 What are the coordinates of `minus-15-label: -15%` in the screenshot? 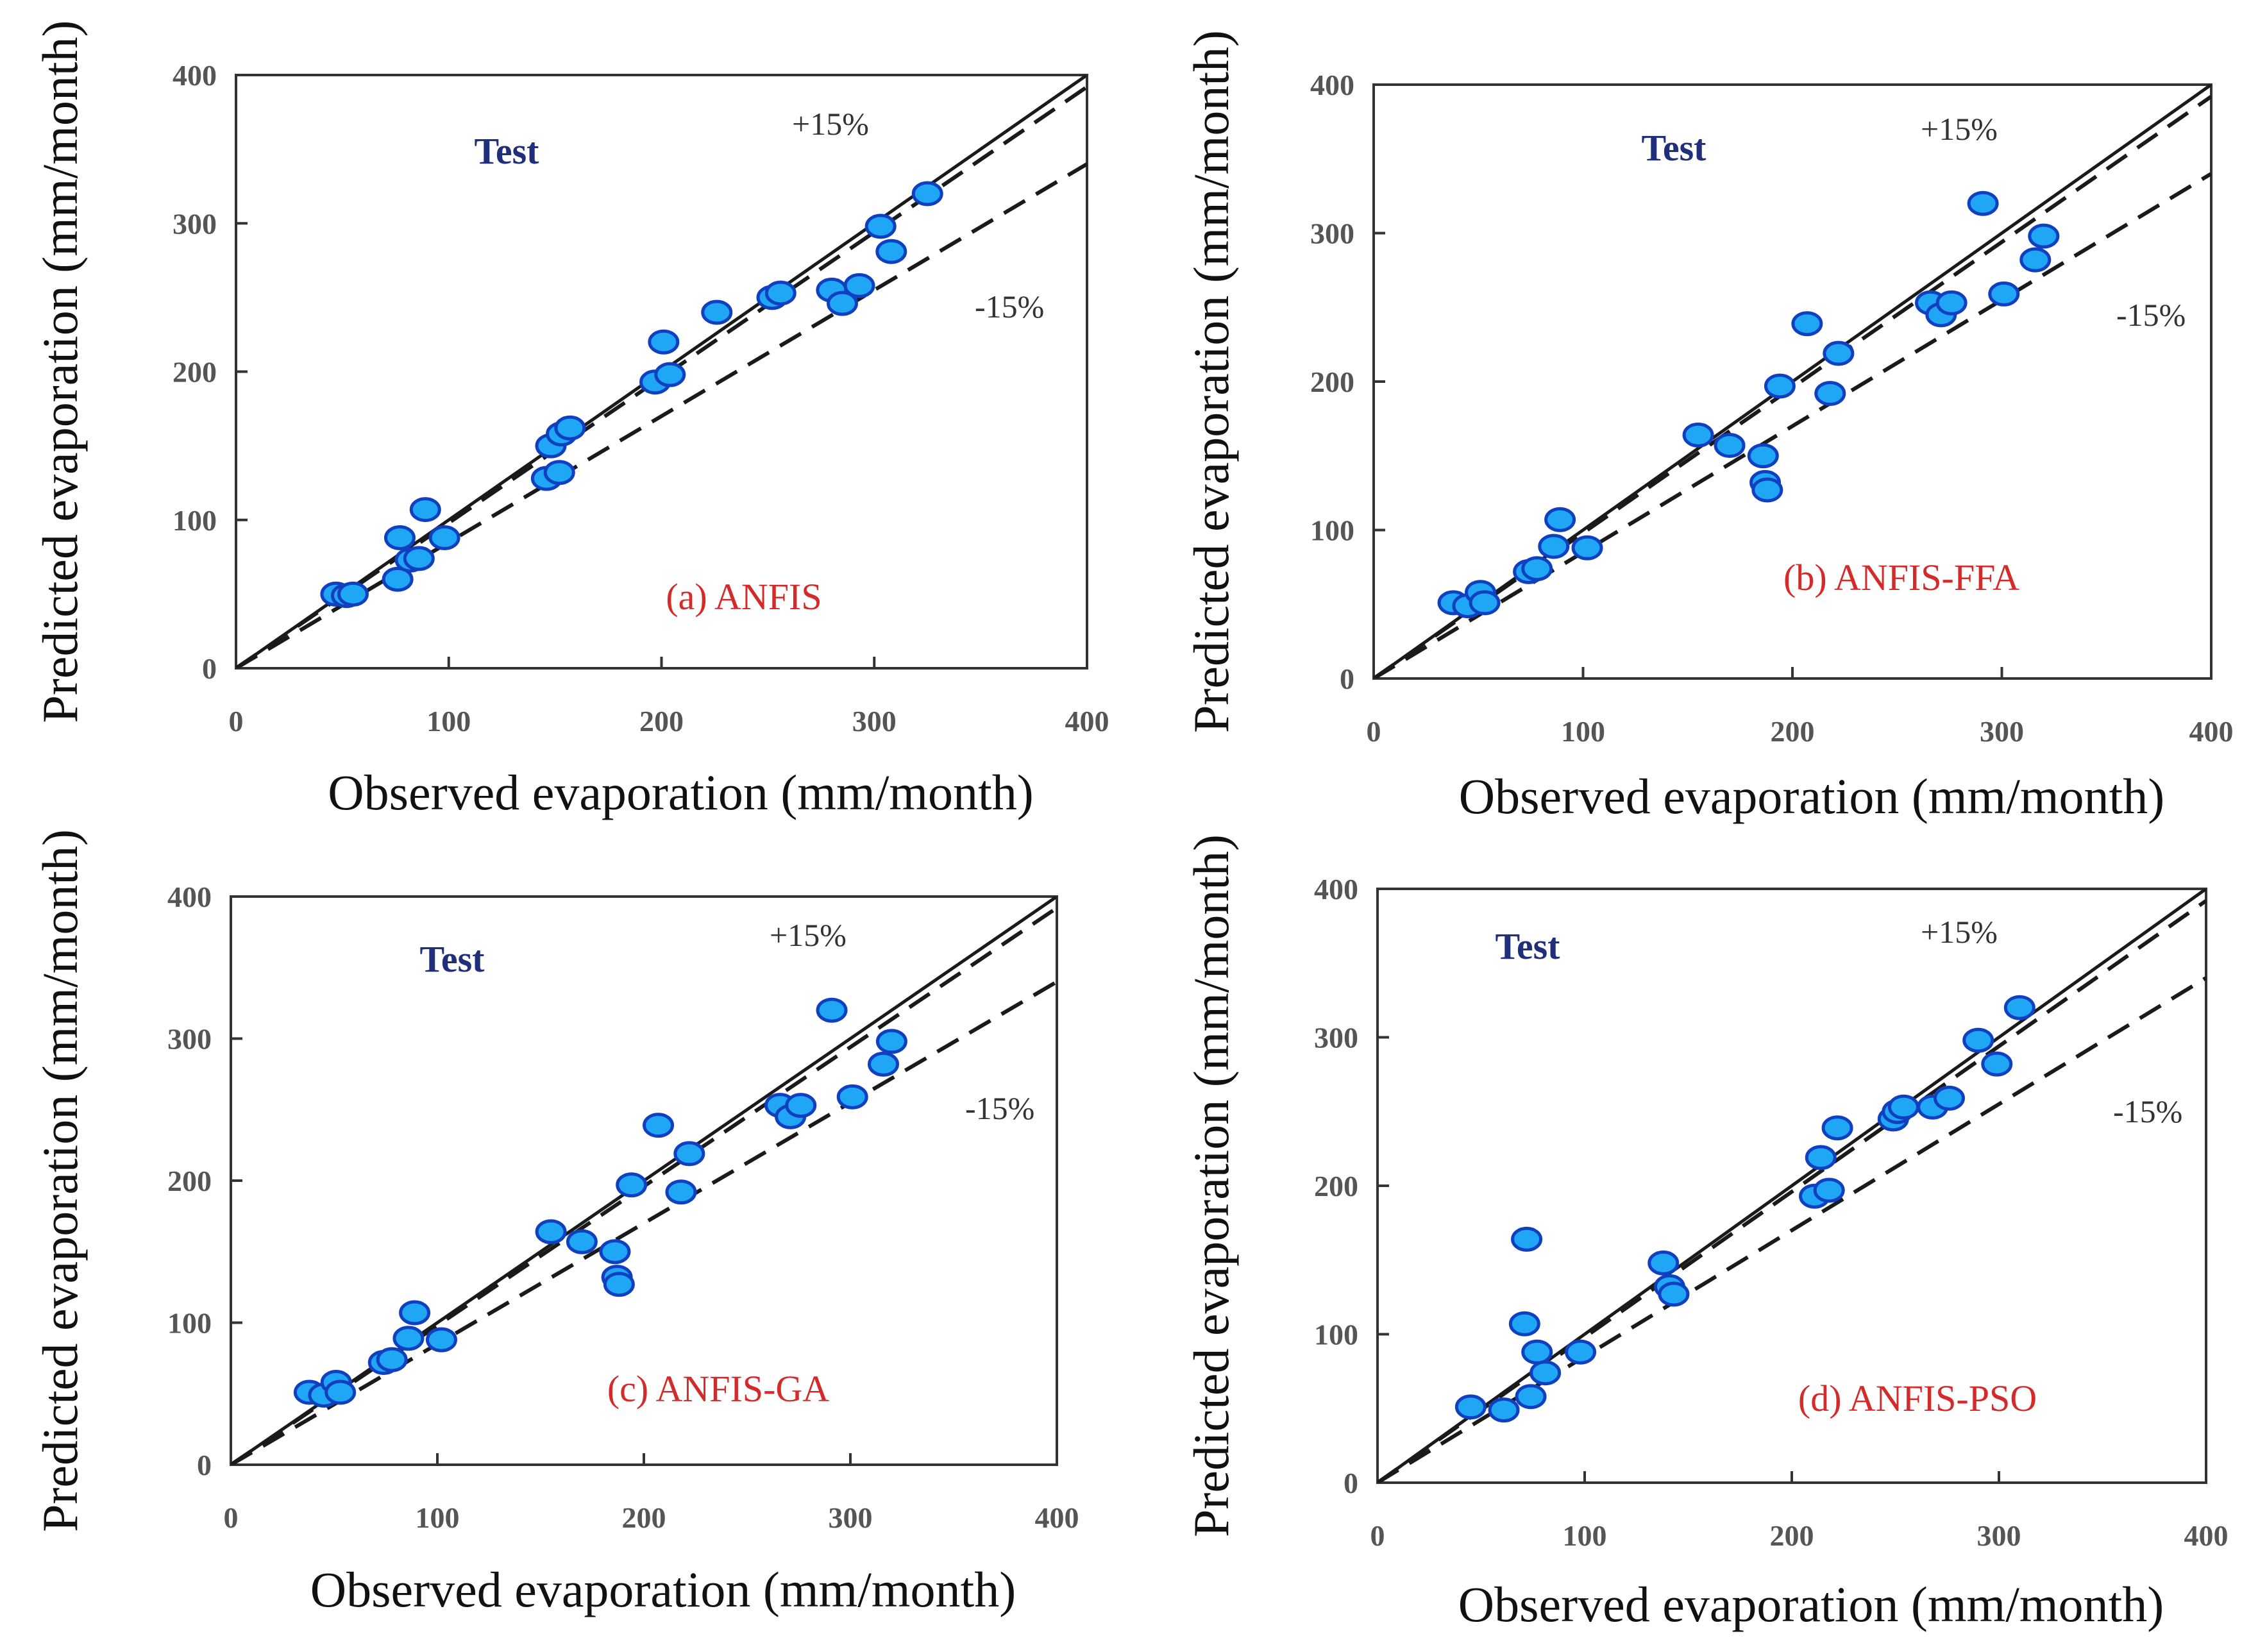 It's located at (2151, 315).